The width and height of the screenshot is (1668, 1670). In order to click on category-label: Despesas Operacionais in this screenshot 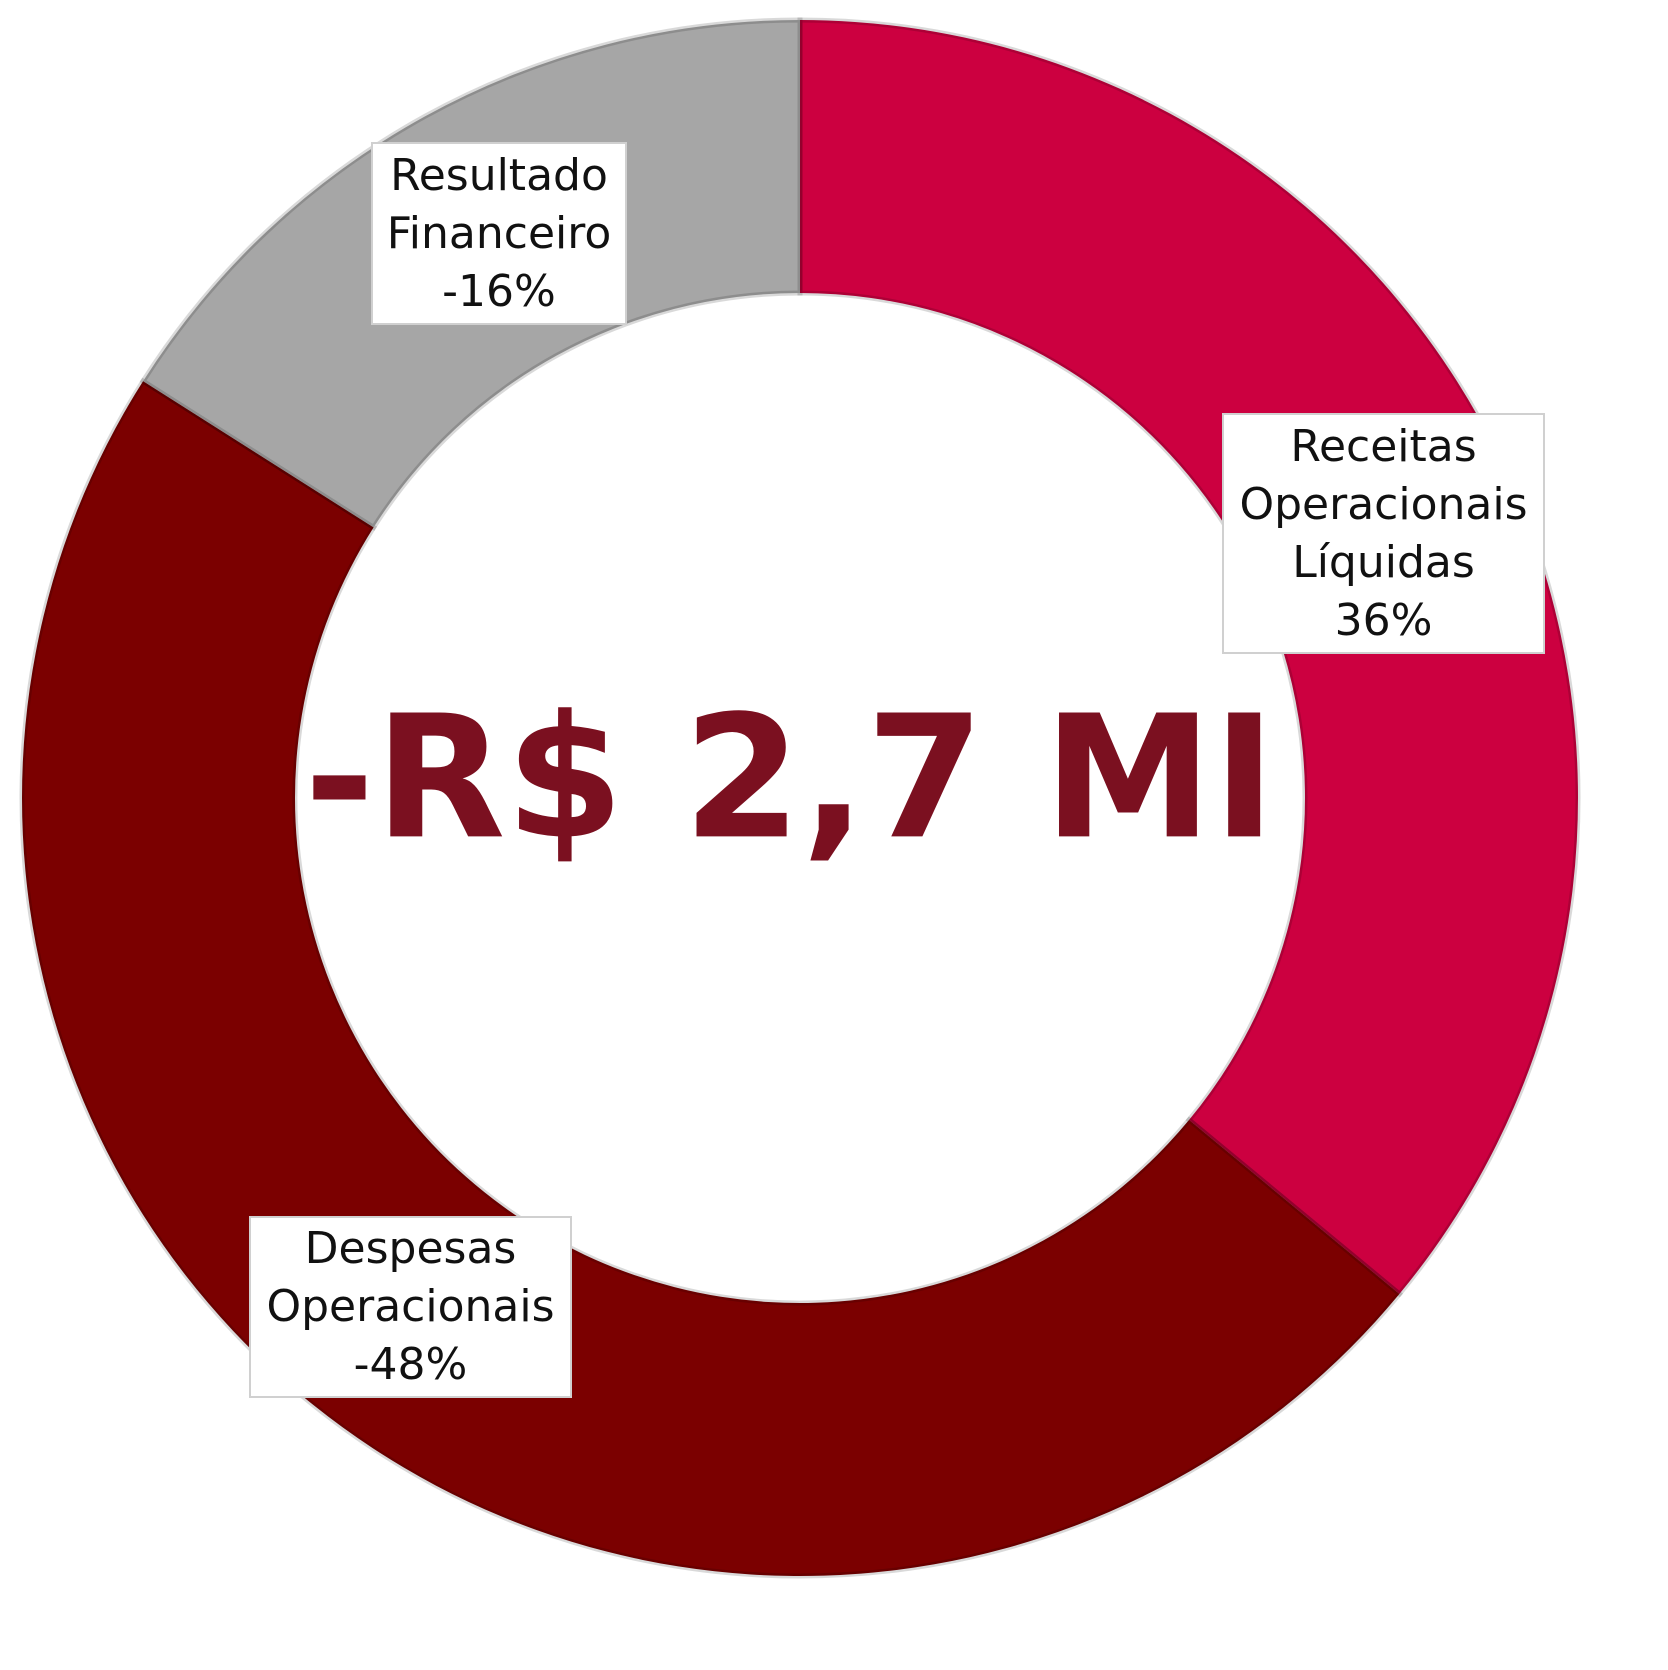, I will do `click(410, 1277)`.